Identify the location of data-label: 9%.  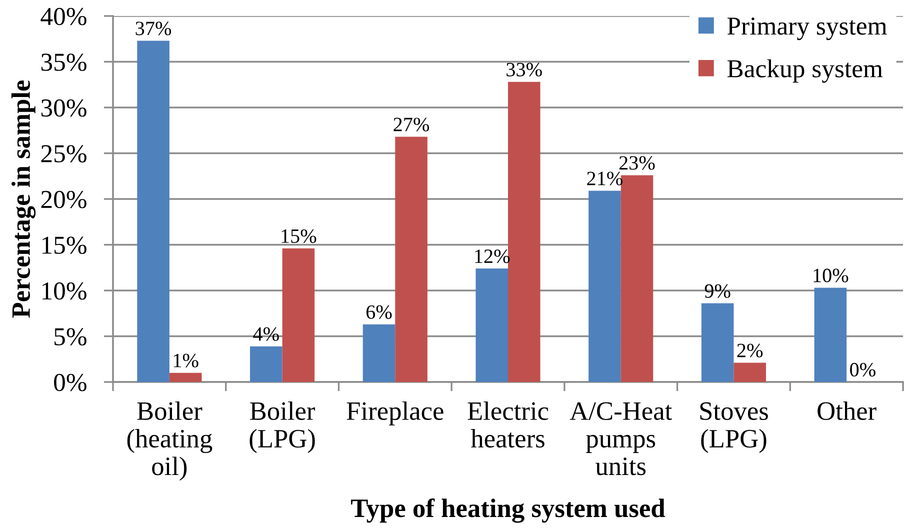
(717, 291).